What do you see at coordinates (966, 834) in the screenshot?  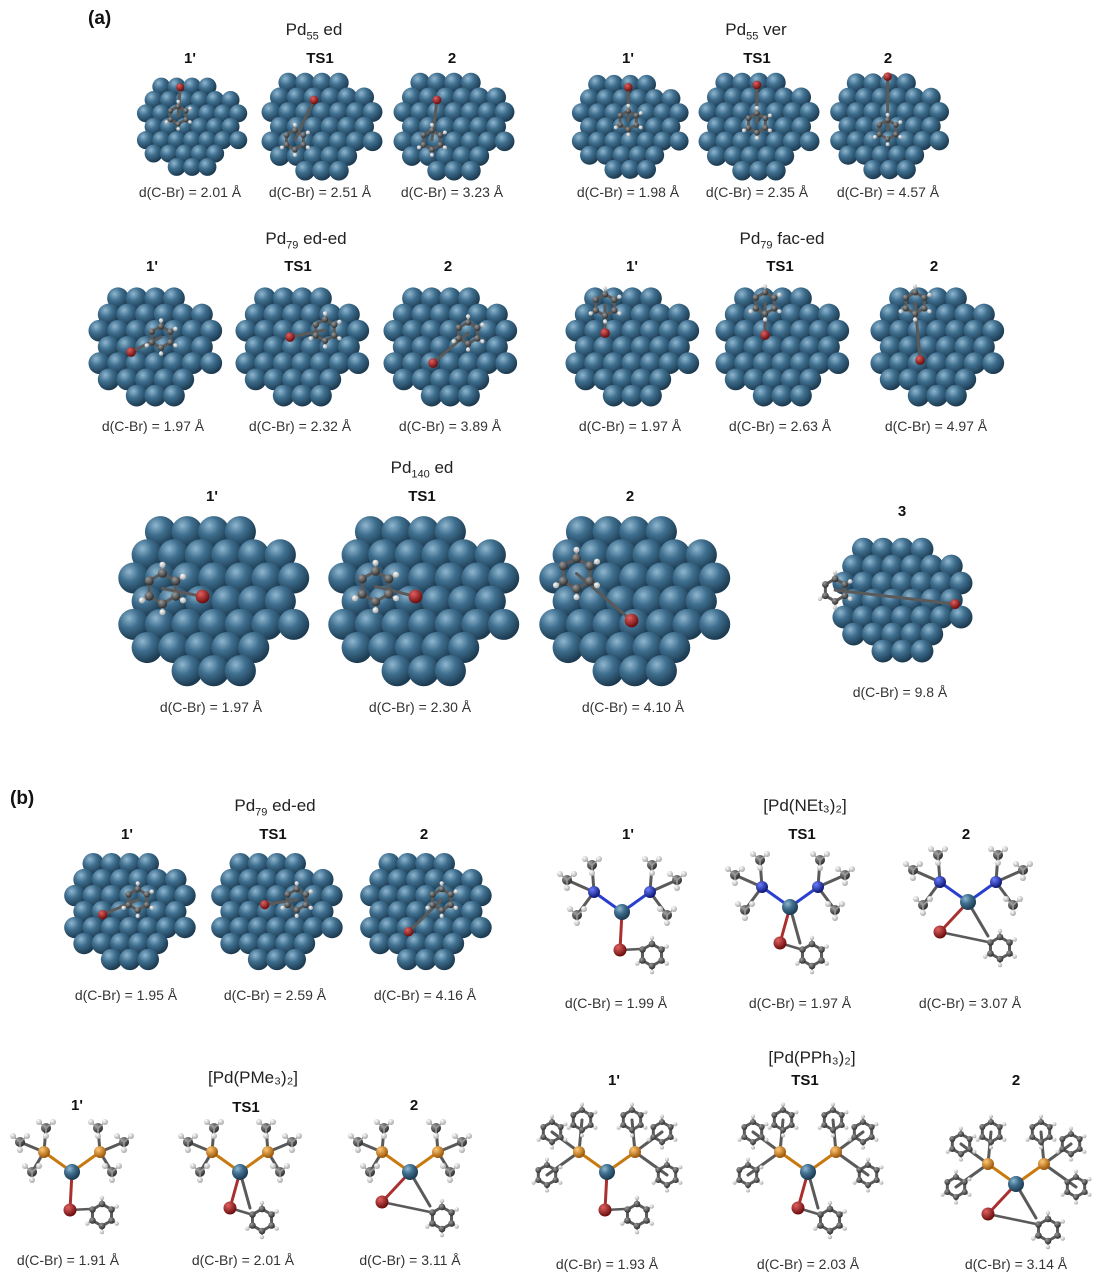 I see `b-g2-label-3: 2` at bounding box center [966, 834].